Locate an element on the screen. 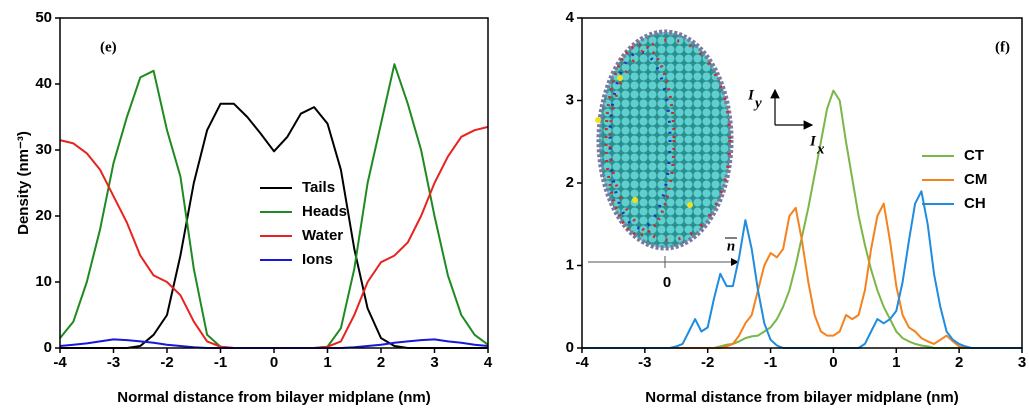 The width and height of the screenshot is (1029, 411). panel-label: (f) is located at coordinates (1002, 47).